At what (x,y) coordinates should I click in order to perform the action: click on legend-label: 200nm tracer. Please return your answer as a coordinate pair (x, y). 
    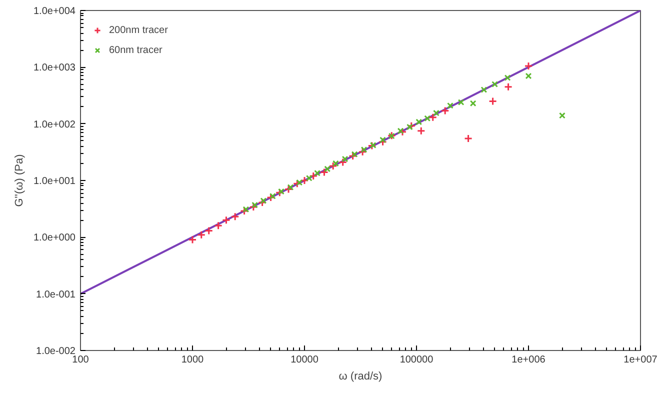
    Looking at the image, I should click on (138, 30).